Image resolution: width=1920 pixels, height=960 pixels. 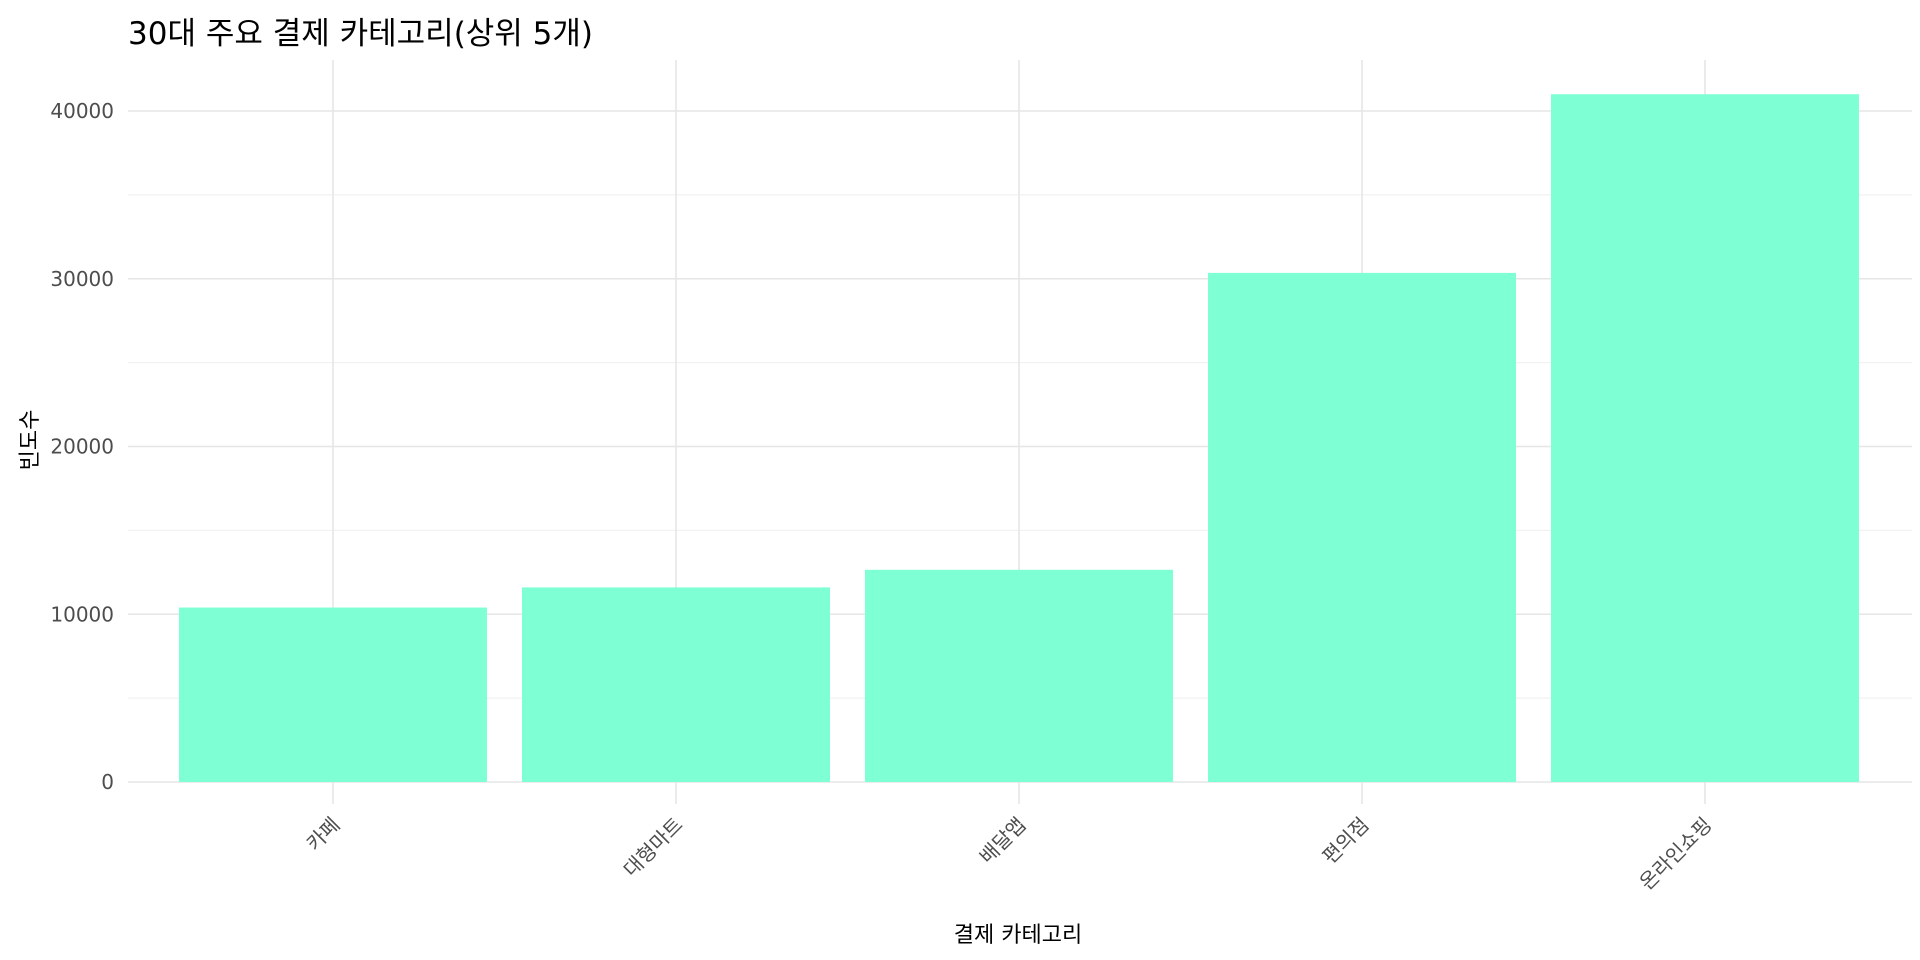 I want to click on bar-카페, so click(x=333, y=694).